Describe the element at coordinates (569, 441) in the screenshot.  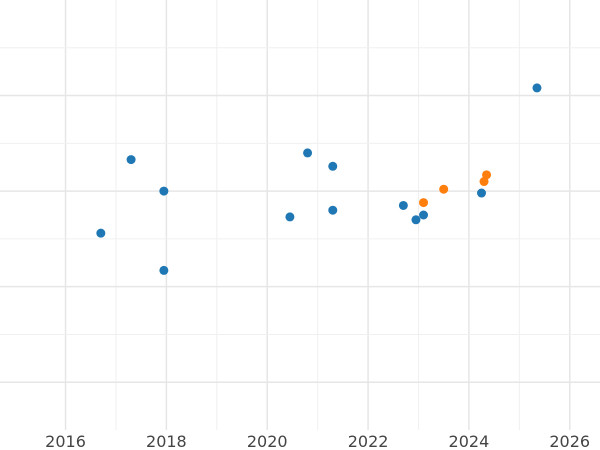
I see `x-tick-label: 2026` at that location.